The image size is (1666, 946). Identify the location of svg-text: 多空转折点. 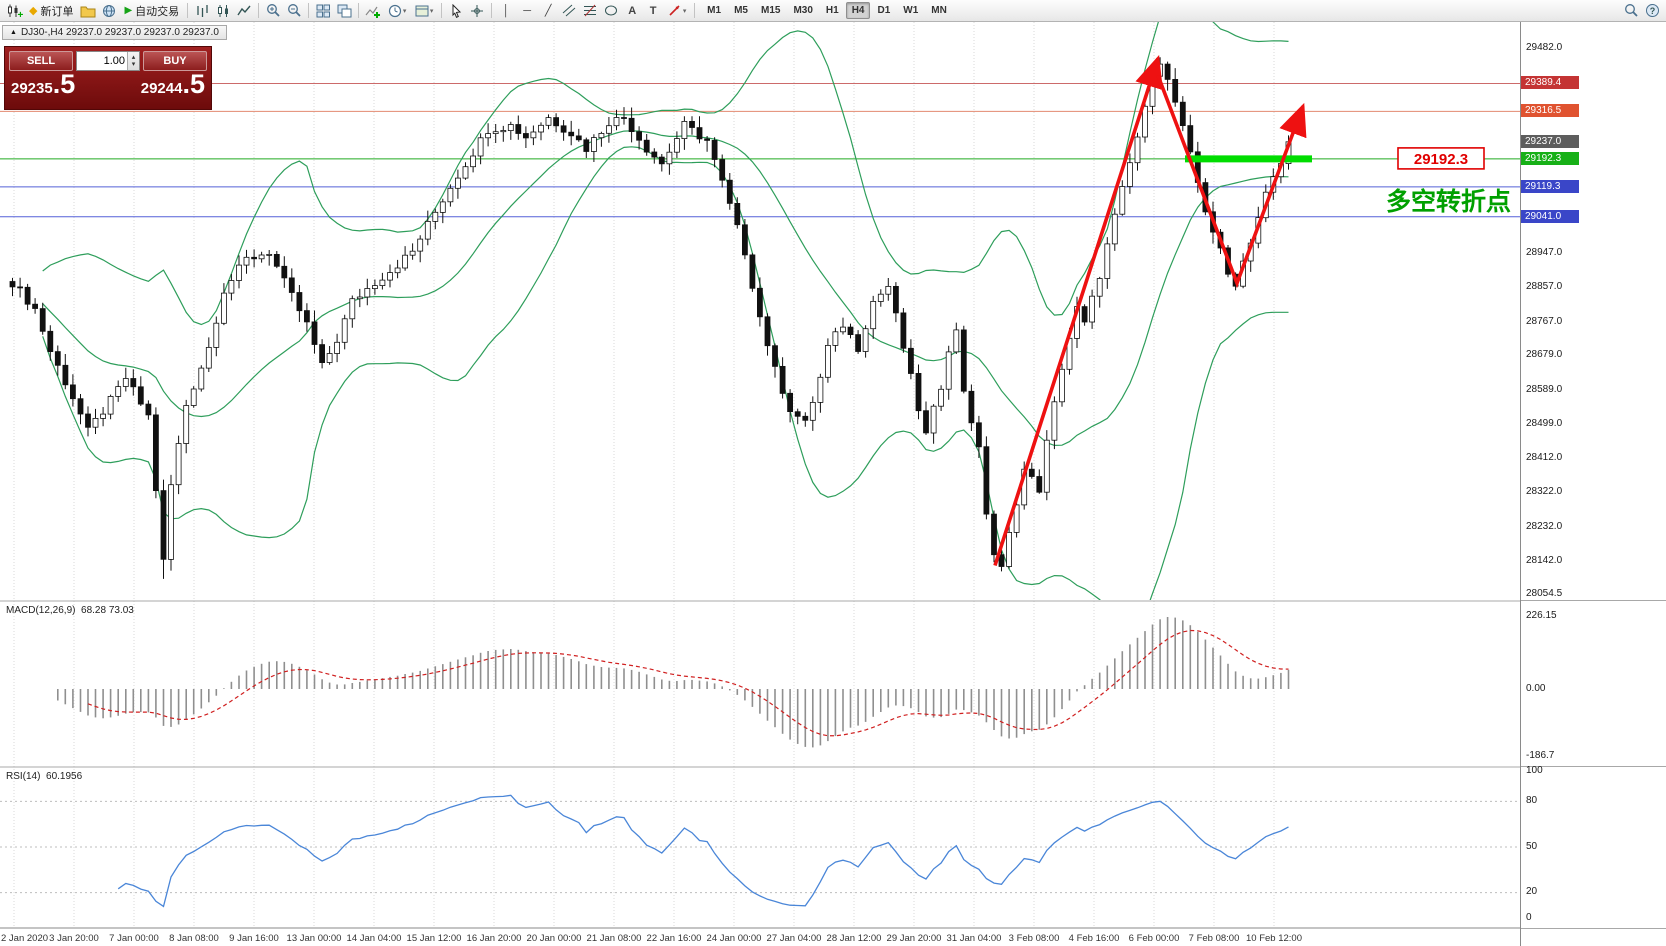
(1448, 201).